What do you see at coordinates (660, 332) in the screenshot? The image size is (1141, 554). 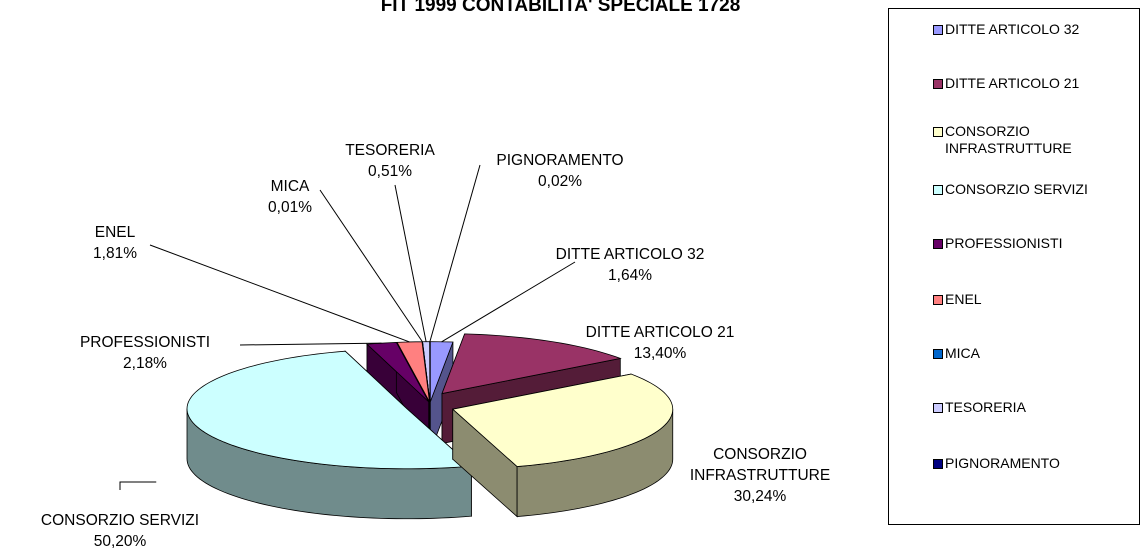 I see `data-label-name: DITTE ARTICOLO 21` at bounding box center [660, 332].